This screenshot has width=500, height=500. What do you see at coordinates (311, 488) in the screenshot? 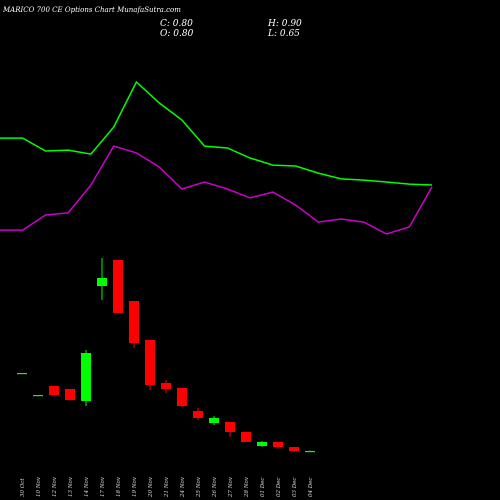
I see `x-tick-label: 04 Dec` at bounding box center [311, 488].